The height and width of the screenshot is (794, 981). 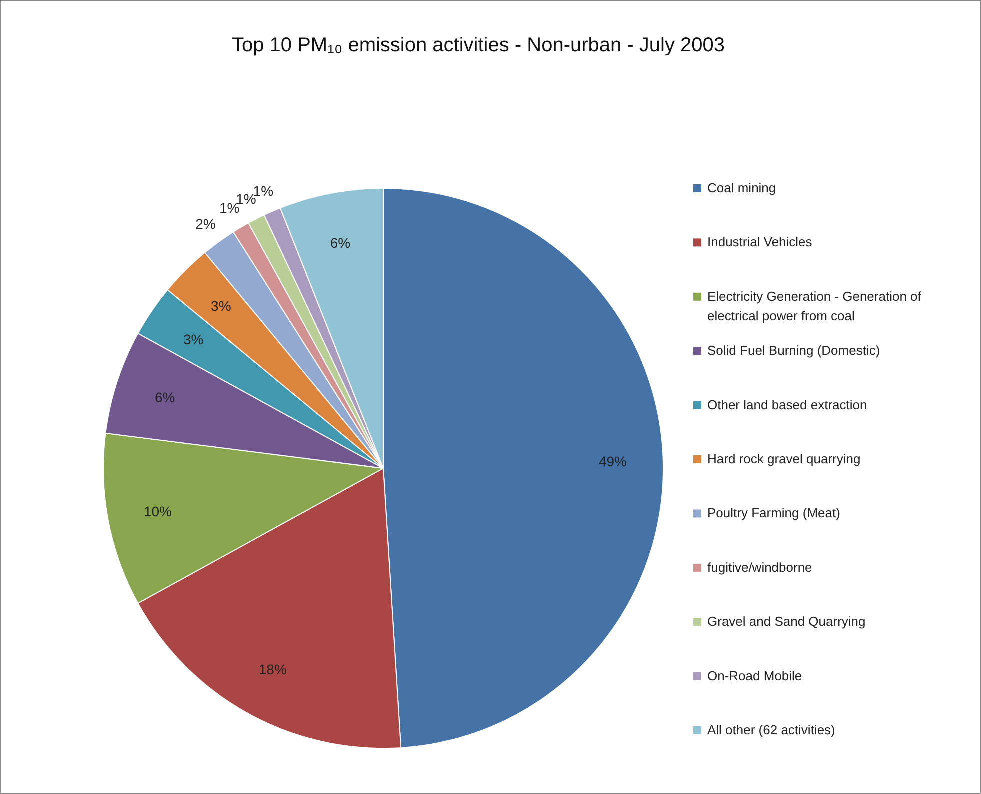 What do you see at coordinates (613, 461) in the screenshot?
I see `data-label: 49%` at bounding box center [613, 461].